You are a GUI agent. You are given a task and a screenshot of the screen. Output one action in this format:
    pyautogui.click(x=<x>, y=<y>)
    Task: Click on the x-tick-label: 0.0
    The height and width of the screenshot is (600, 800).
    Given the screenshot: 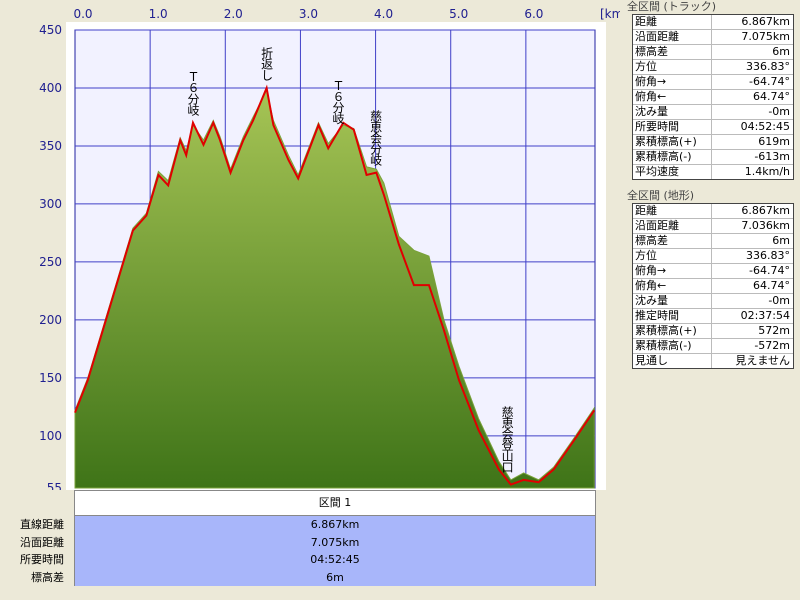 What is the action you would take?
    pyautogui.click(x=82, y=14)
    